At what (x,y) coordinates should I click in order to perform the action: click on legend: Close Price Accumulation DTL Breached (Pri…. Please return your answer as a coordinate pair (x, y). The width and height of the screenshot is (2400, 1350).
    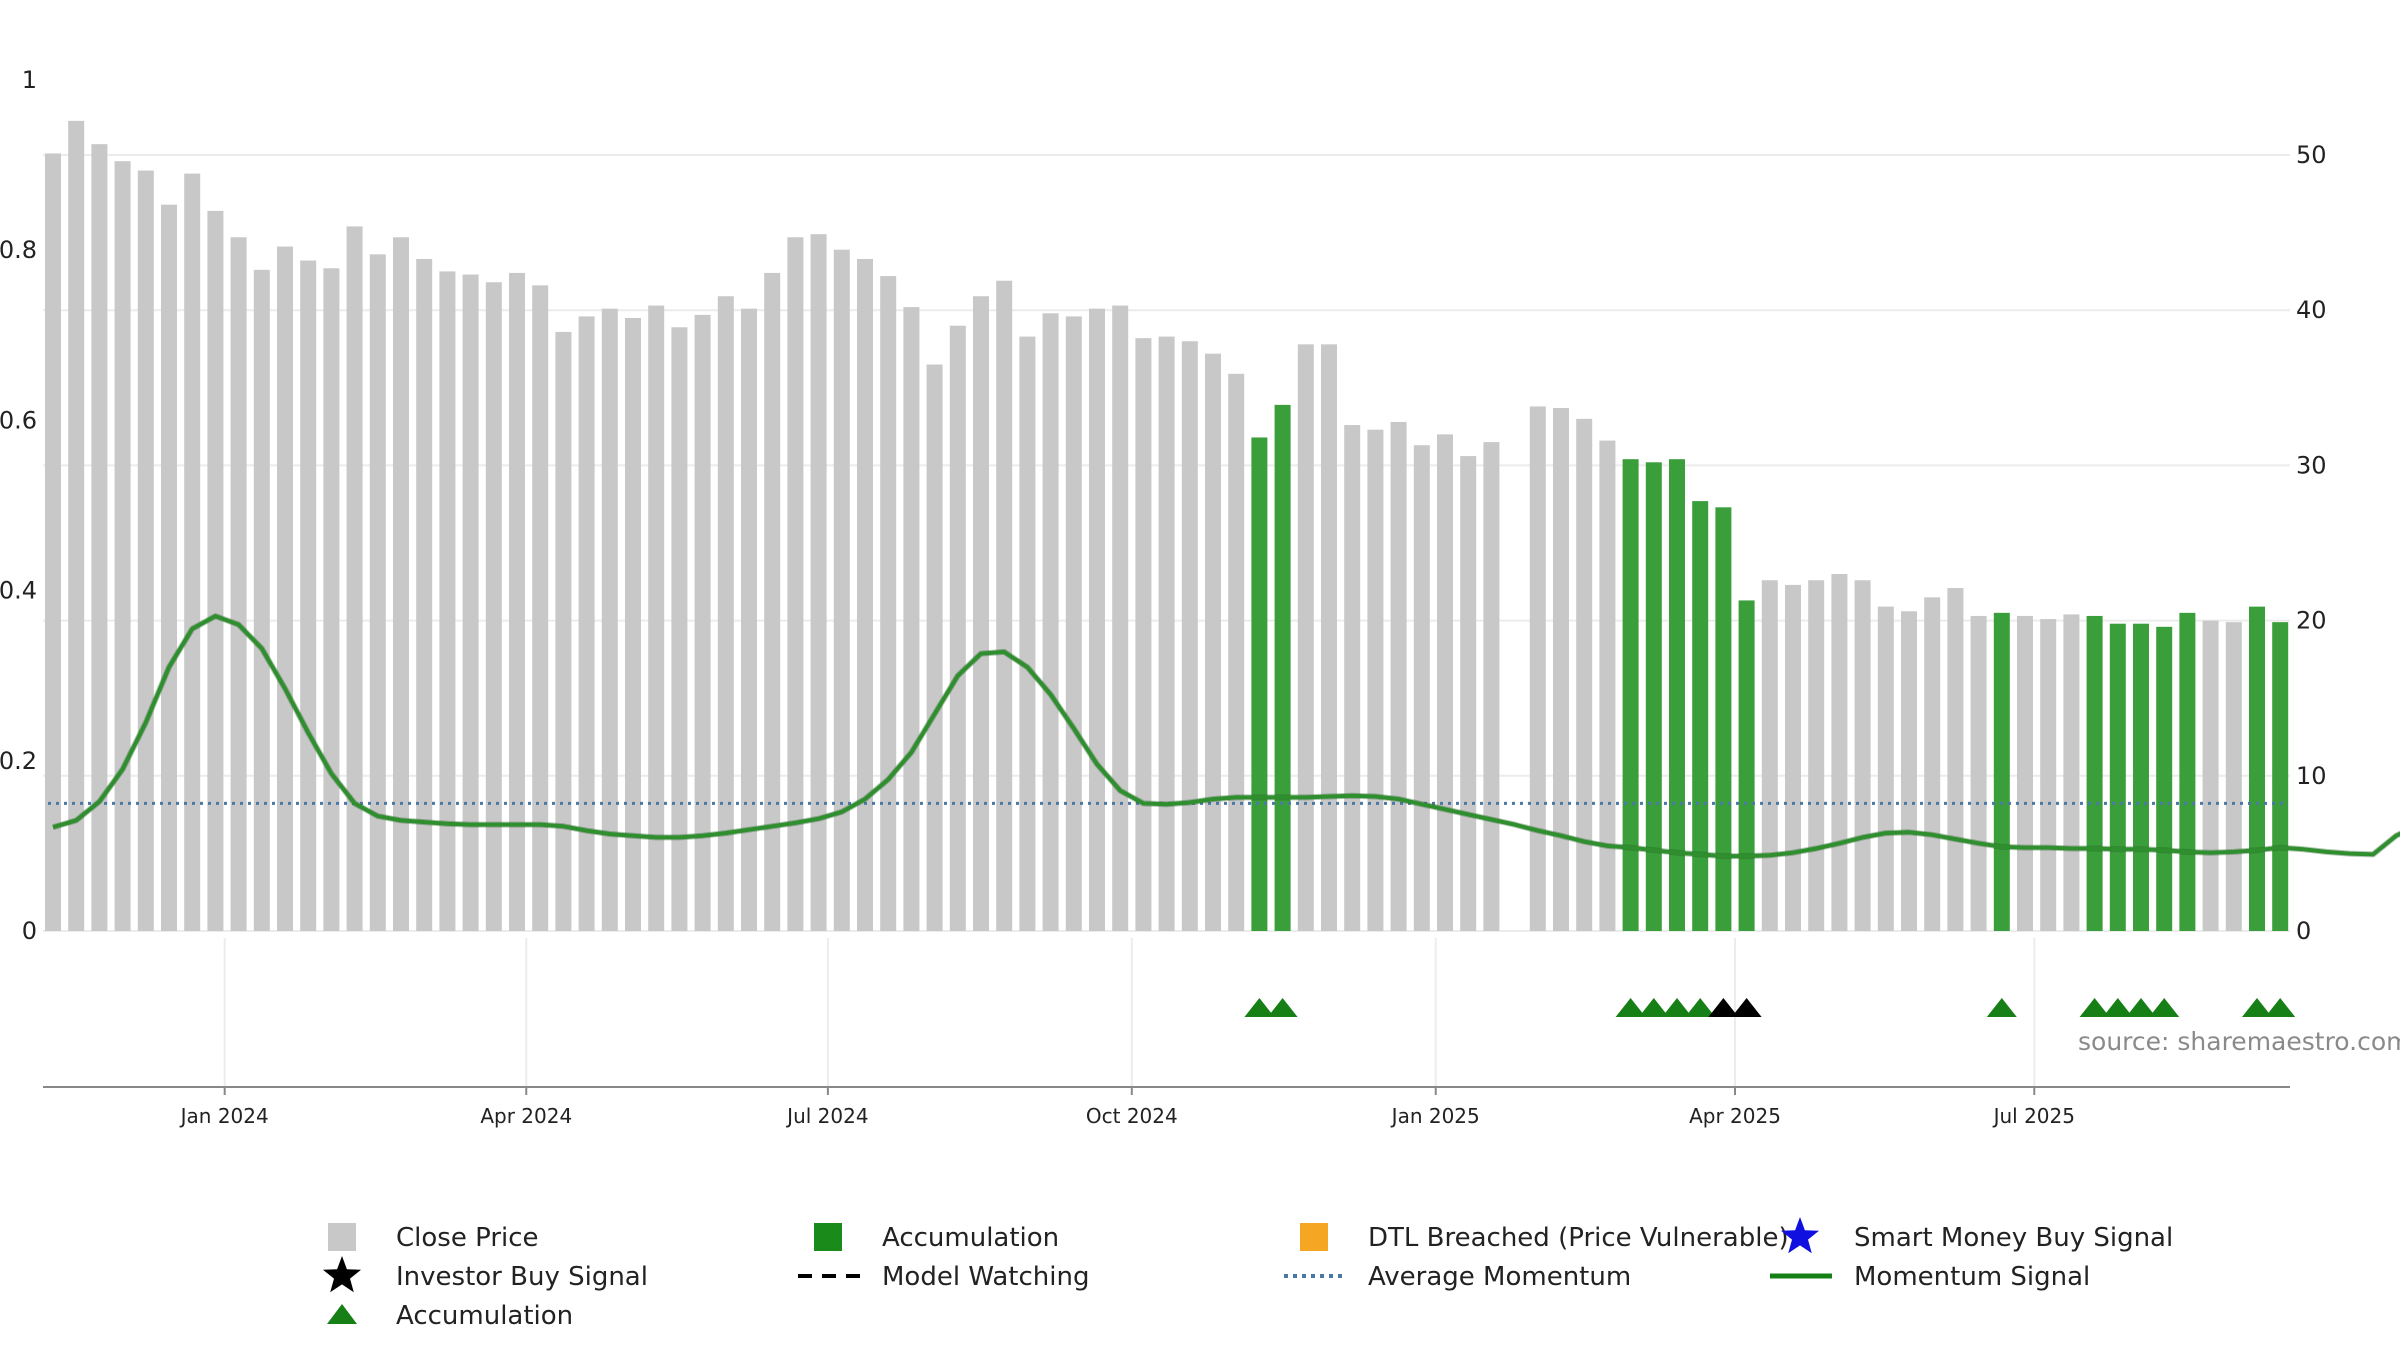
    Looking at the image, I should click on (1248, 1274).